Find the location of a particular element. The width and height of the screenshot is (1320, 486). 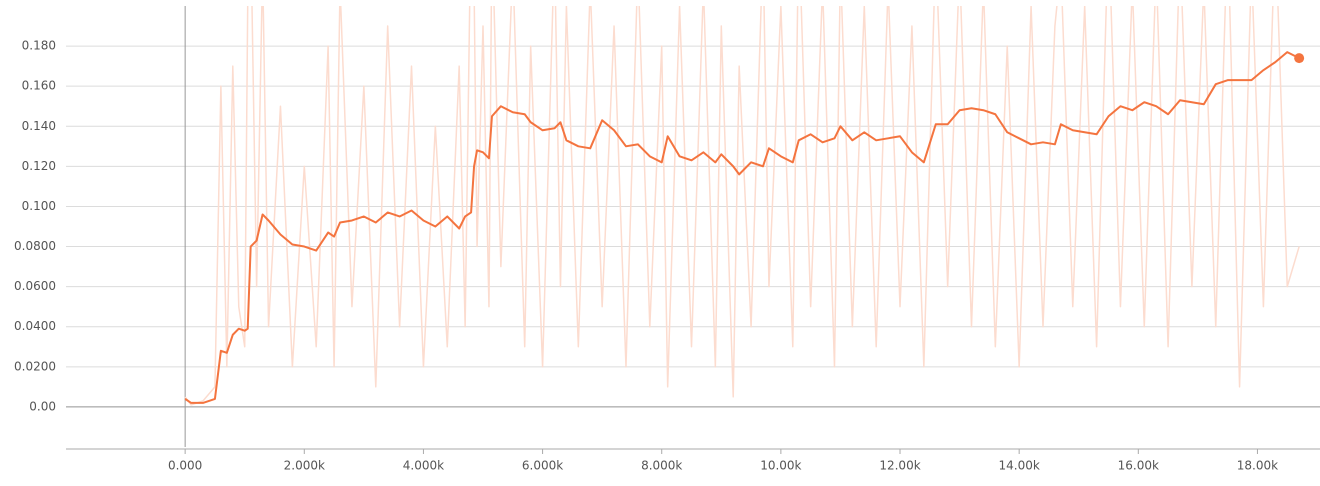

y-tick-label: 0.00 is located at coordinates (42, 406).